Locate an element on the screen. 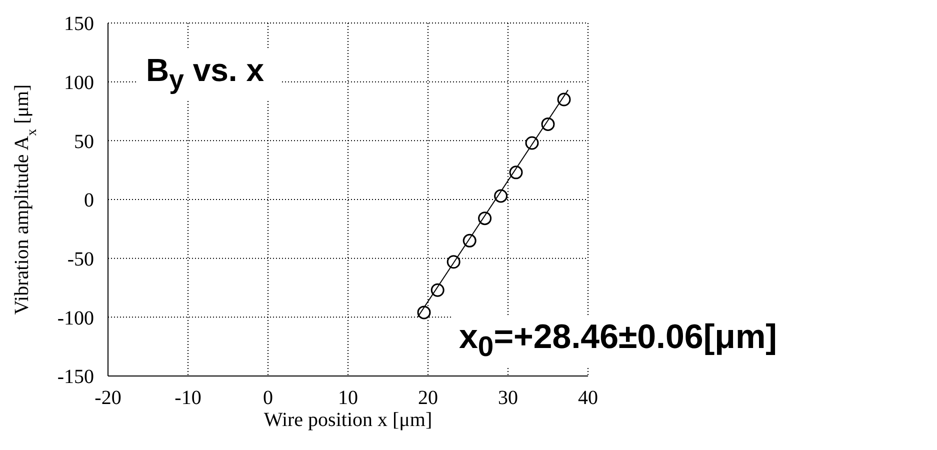 The image size is (937, 450). annotation: B$_{y}$ vs. x is located at coordinates (209, 75).